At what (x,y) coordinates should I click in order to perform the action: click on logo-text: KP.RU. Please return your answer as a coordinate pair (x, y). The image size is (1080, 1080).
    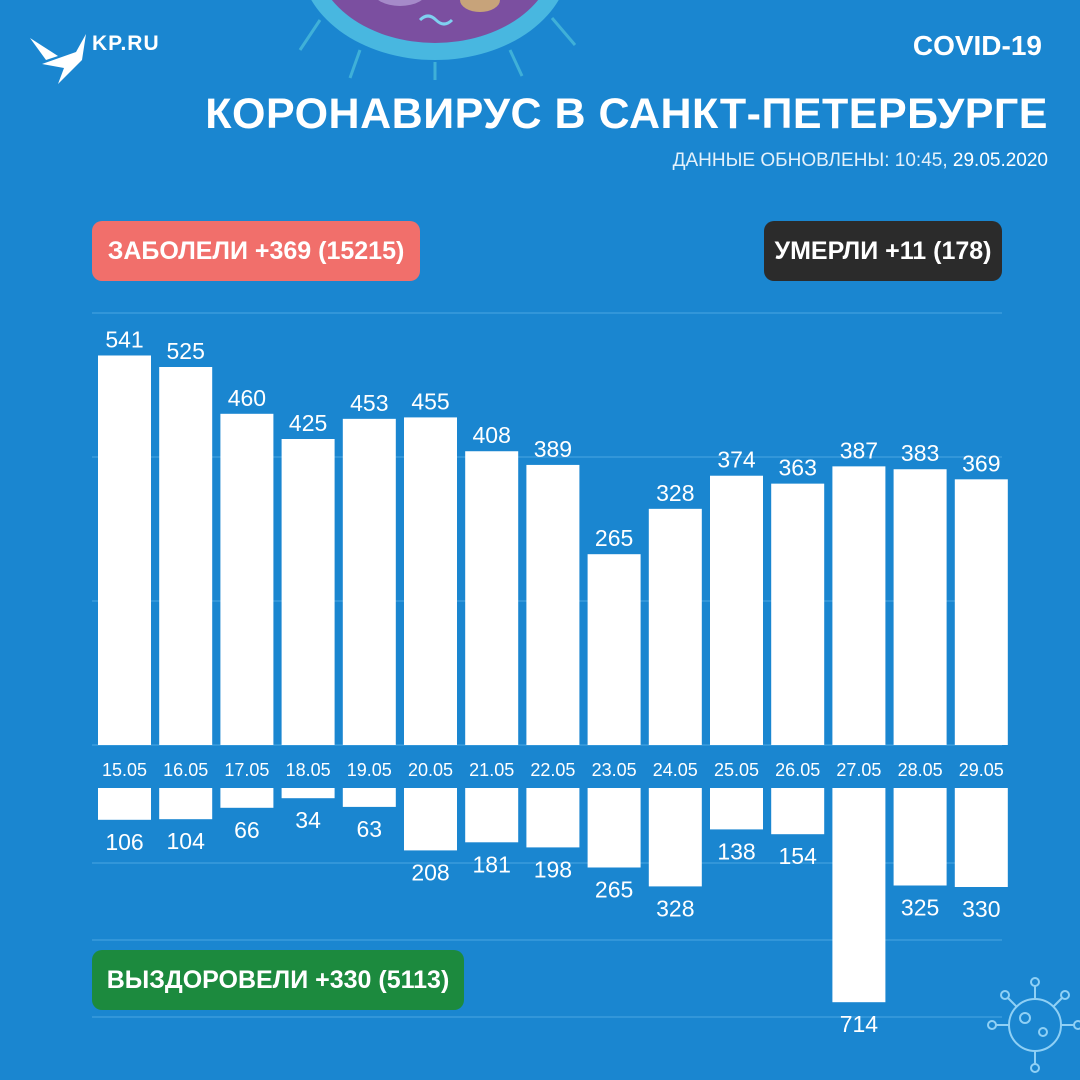
    Looking at the image, I should click on (126, 43).